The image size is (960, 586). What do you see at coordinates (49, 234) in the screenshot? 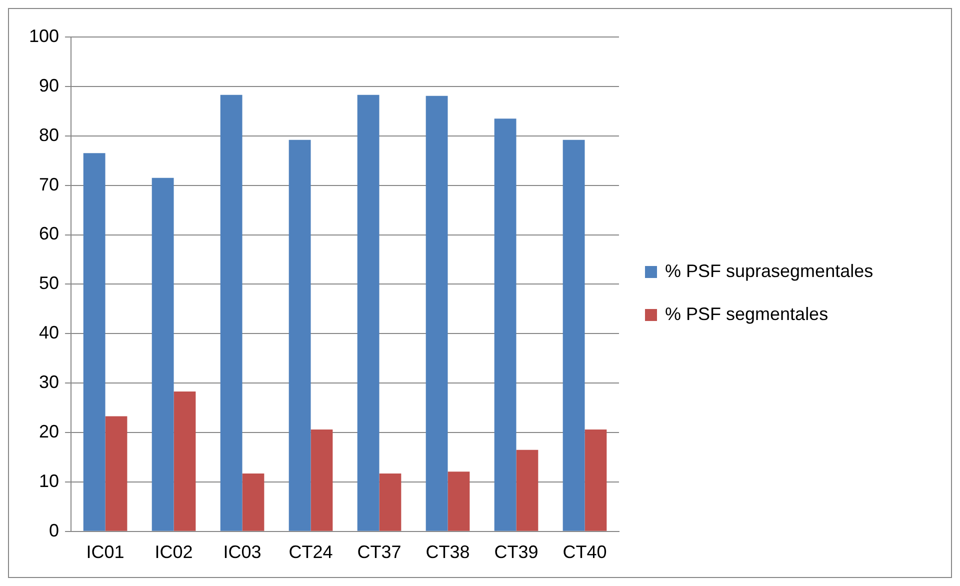
I see `y-tick-label: 60` at bounding box center [49, 234].